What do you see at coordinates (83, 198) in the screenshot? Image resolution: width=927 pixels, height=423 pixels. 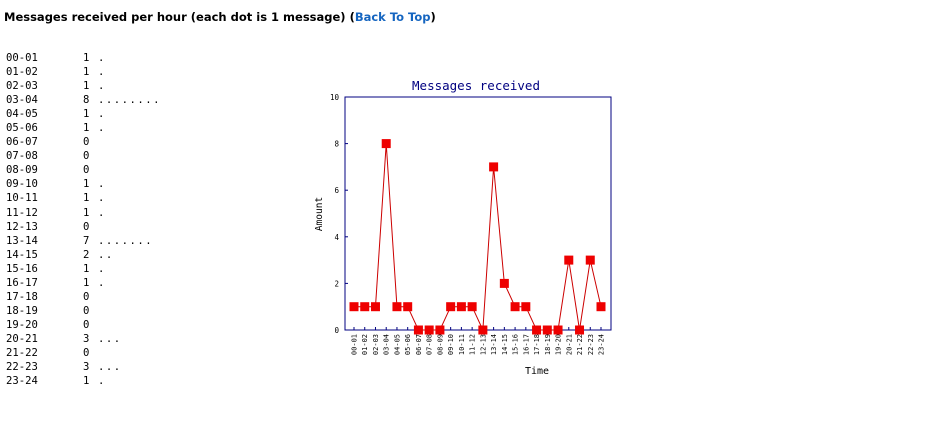 I see `table-row: 10-11 1.` at bounding box center [83, 198].